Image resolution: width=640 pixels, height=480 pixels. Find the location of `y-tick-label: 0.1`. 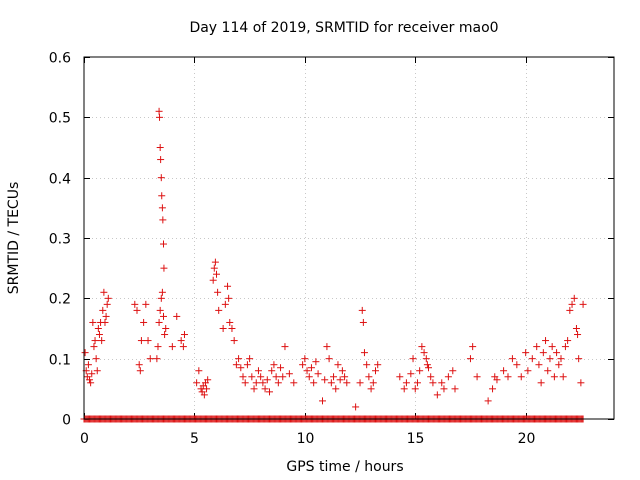

y-tick-label: 0.1 is located at coordinates (60, 361).